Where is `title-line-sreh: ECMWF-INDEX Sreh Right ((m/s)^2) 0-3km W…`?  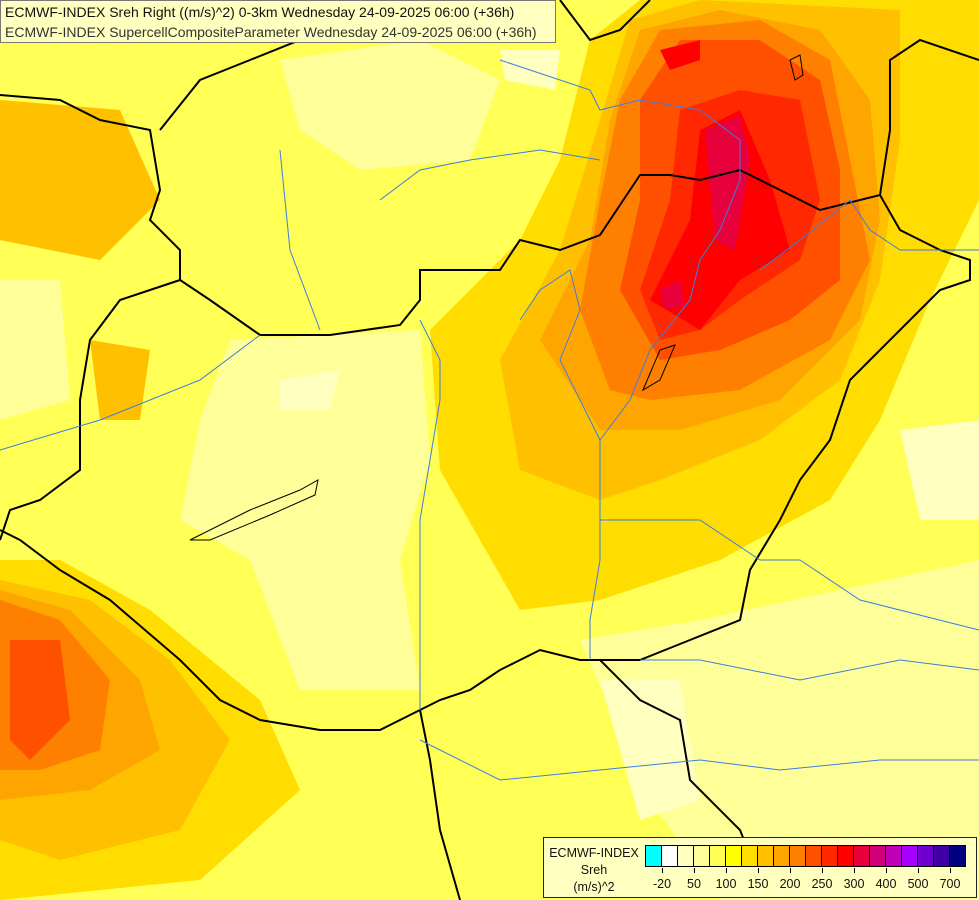
title-line-sreh: ECMWF-INDEX Sreh Right ((m/s)^2) 0-3km W… is located at coordinates (260, 12).